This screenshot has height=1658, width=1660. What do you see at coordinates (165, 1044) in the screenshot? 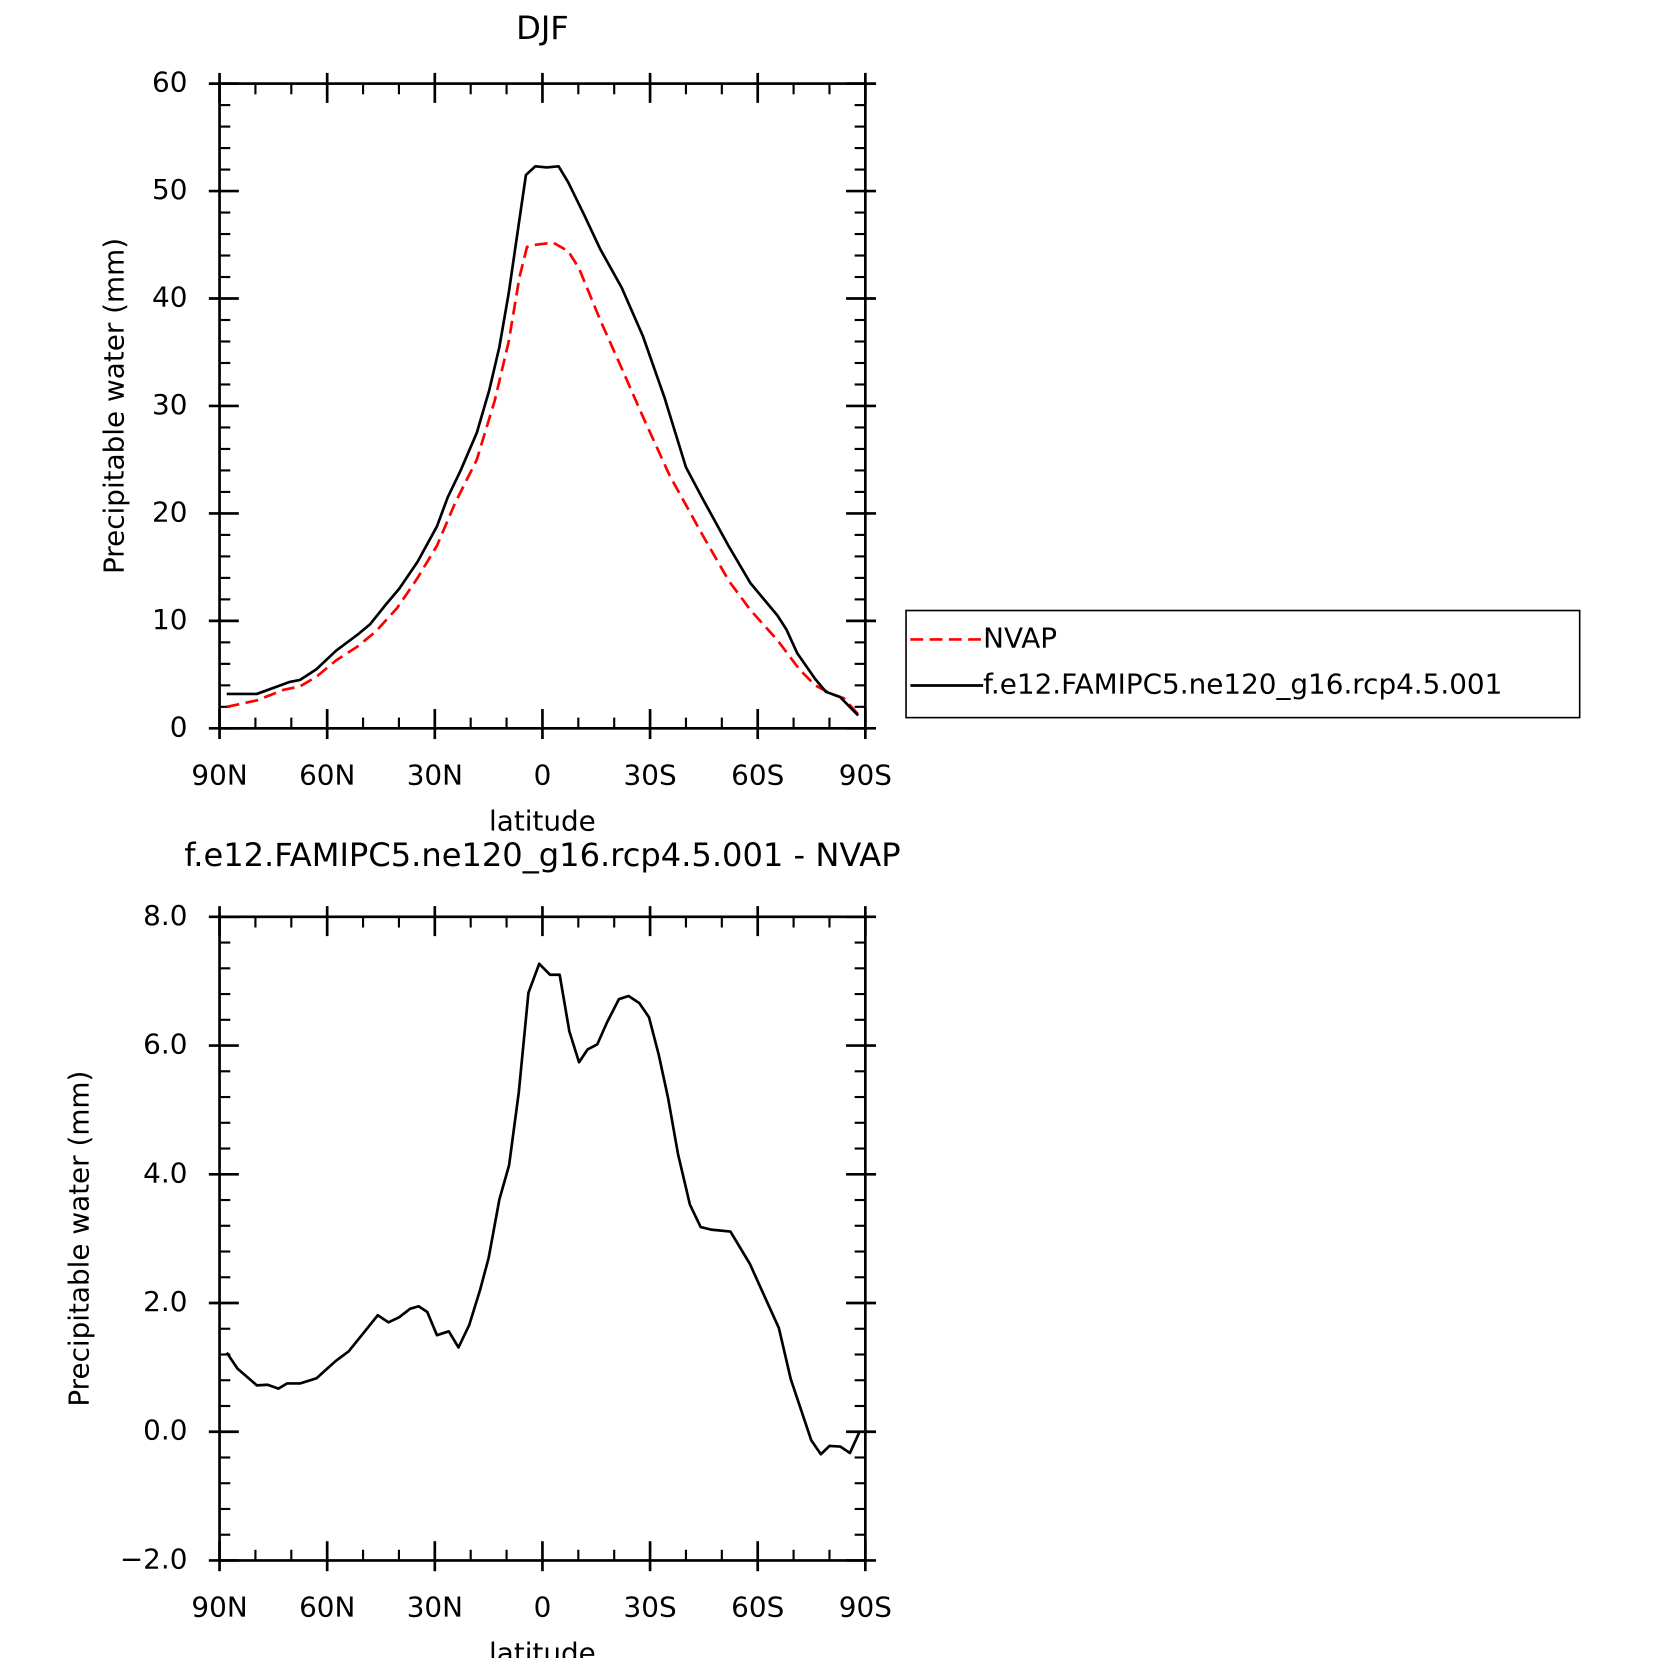
I see `y-tick-label: 6.0` at bounding box center [165, 1044].